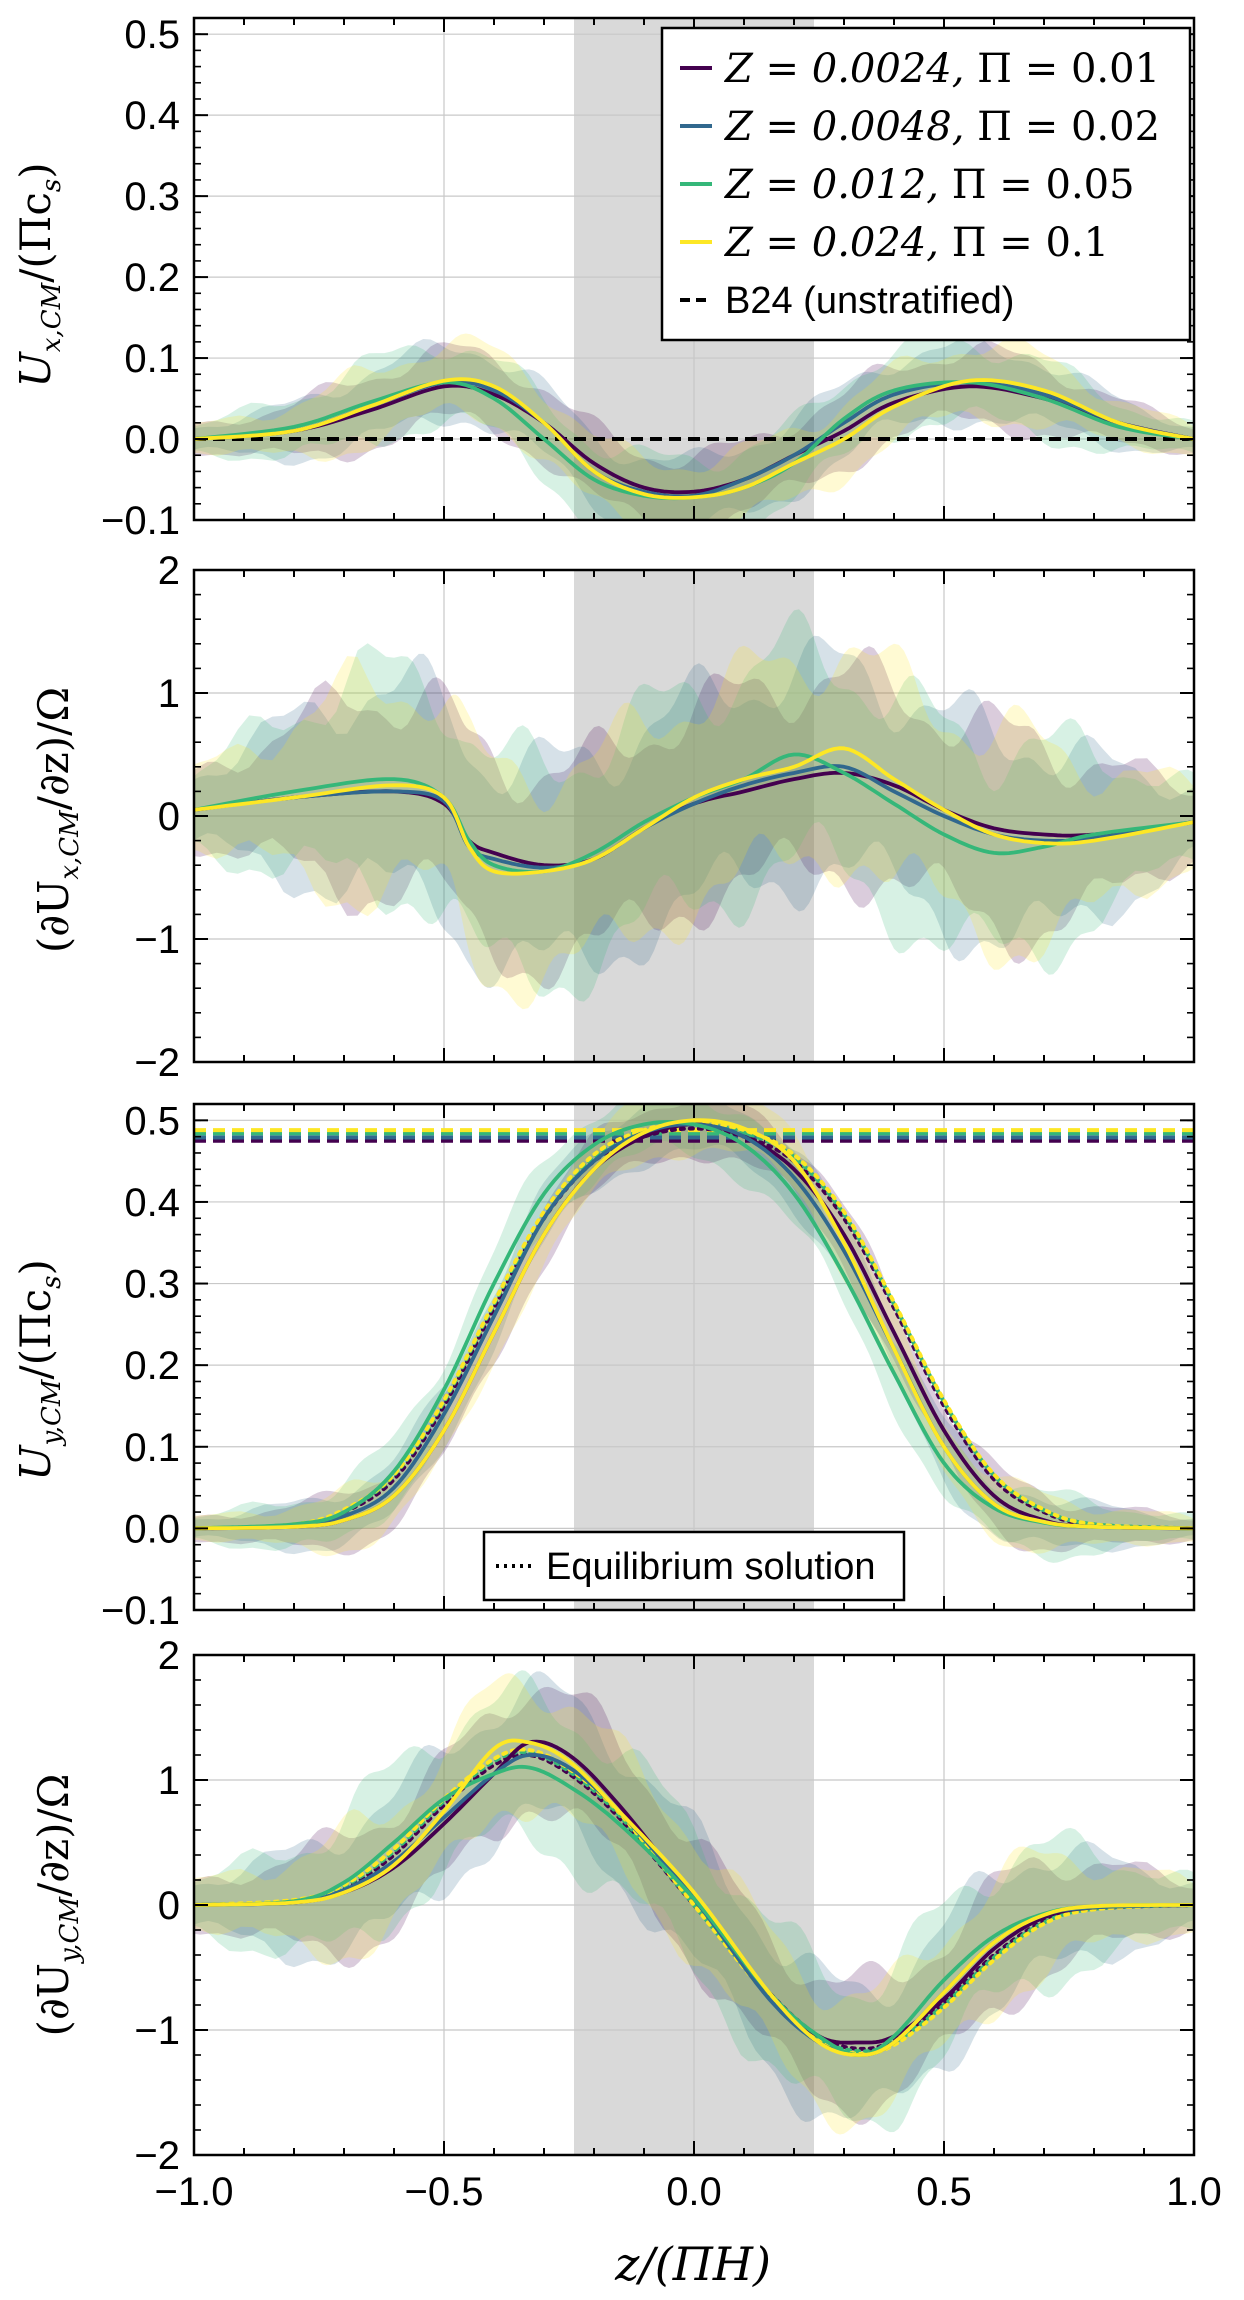 The width and height of the screenshot is (1244, 2300). What do you see at coordinates (941, 127) in the screenshot?
I see `legend-label-2: Z = 0.0048, Π = 0.02` at bounding box center [941, 127].